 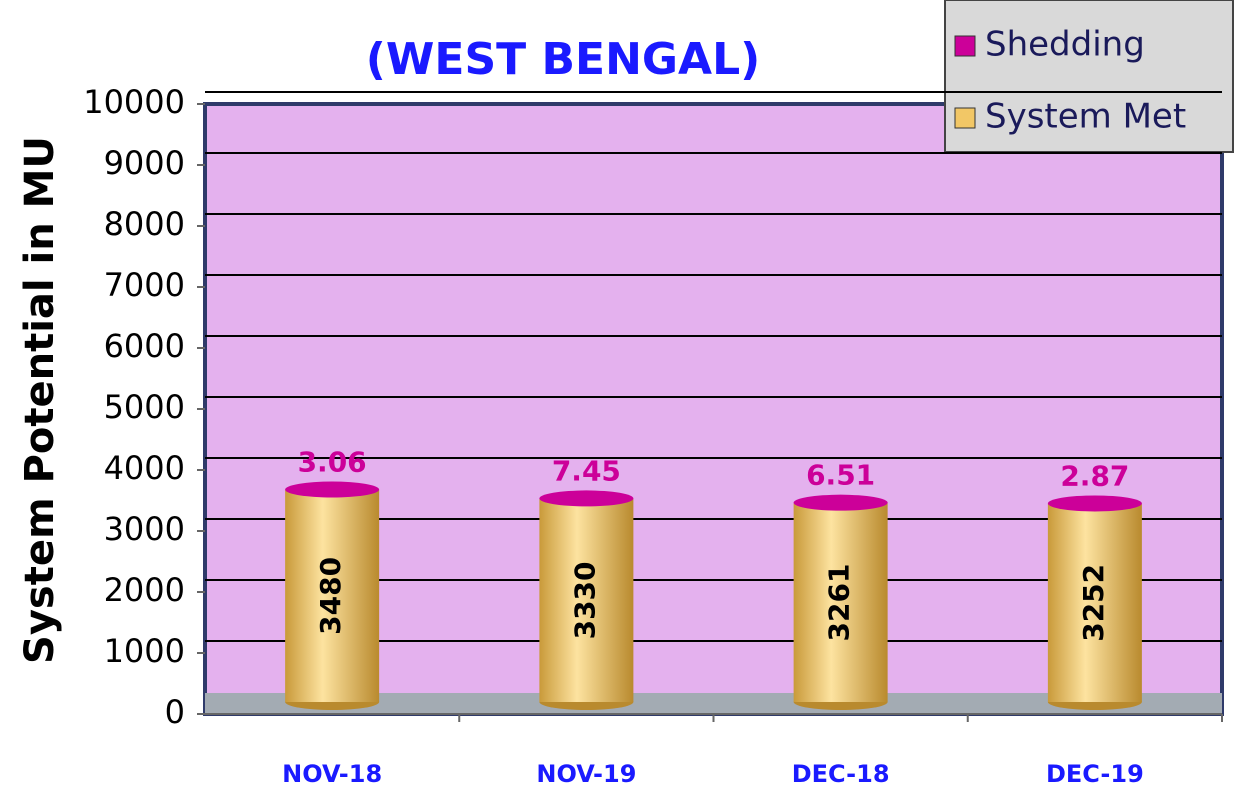 I want to click on value-label: 6.51, so click(x=840, y=475).